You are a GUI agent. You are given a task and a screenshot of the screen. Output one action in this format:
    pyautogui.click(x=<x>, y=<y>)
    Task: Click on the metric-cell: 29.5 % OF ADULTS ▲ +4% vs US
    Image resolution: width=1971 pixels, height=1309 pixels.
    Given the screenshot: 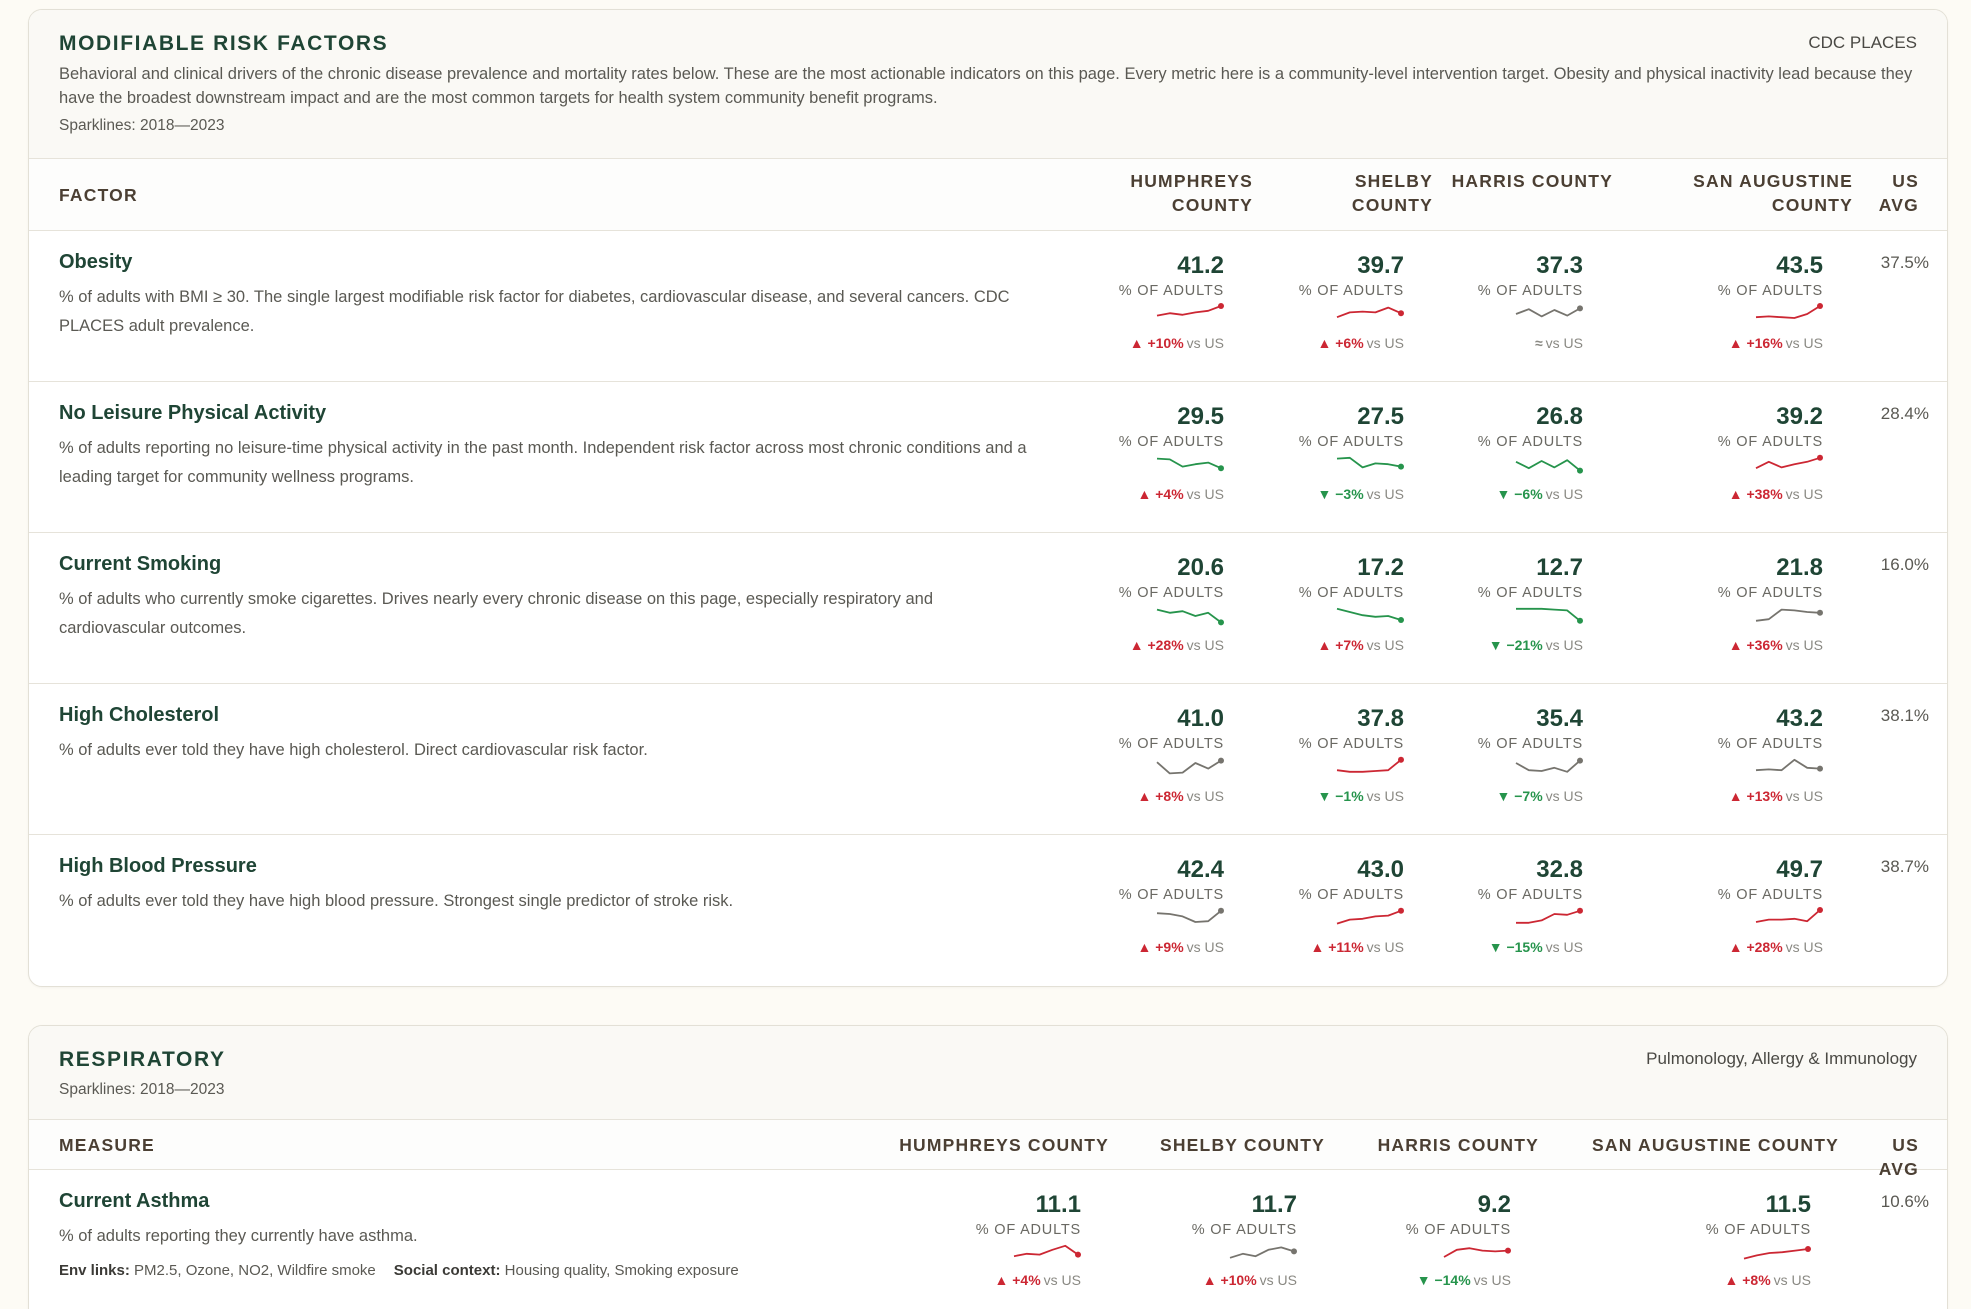 What is the action you would take?
    pyautogui.click(x=1139, y=453)
    